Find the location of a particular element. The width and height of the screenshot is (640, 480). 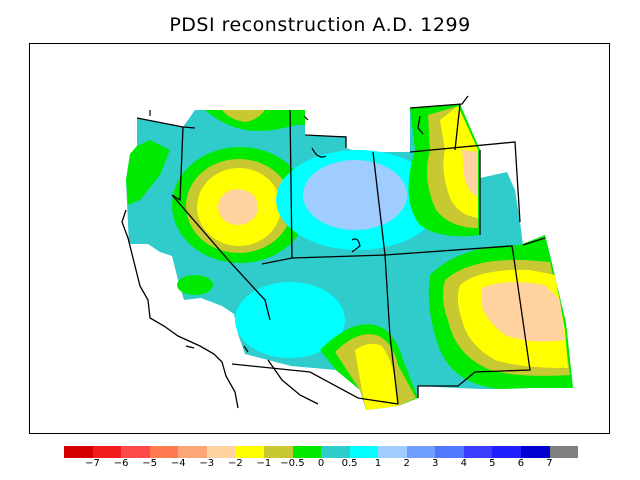

color-legend is located at coordinates (321, 452).